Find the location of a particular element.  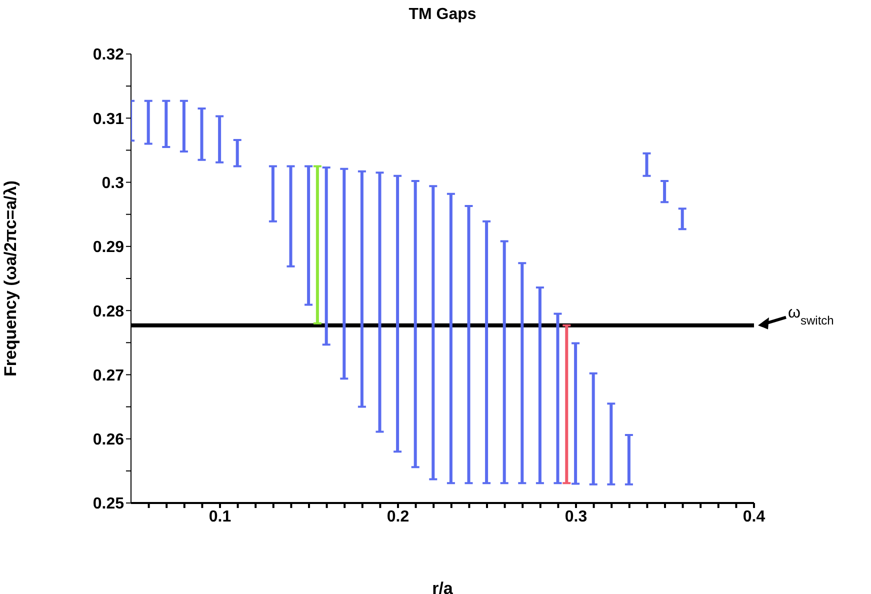

x-axis-title: r/a is located at coordinates (443, 586).